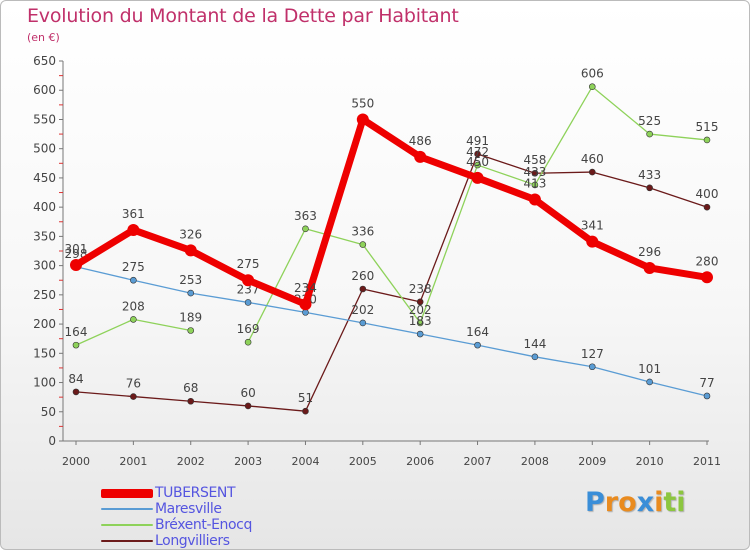  Describe the element at coordinates (192, 541) in the screenshot. I see `legend-label: Longvilliers` at that location.